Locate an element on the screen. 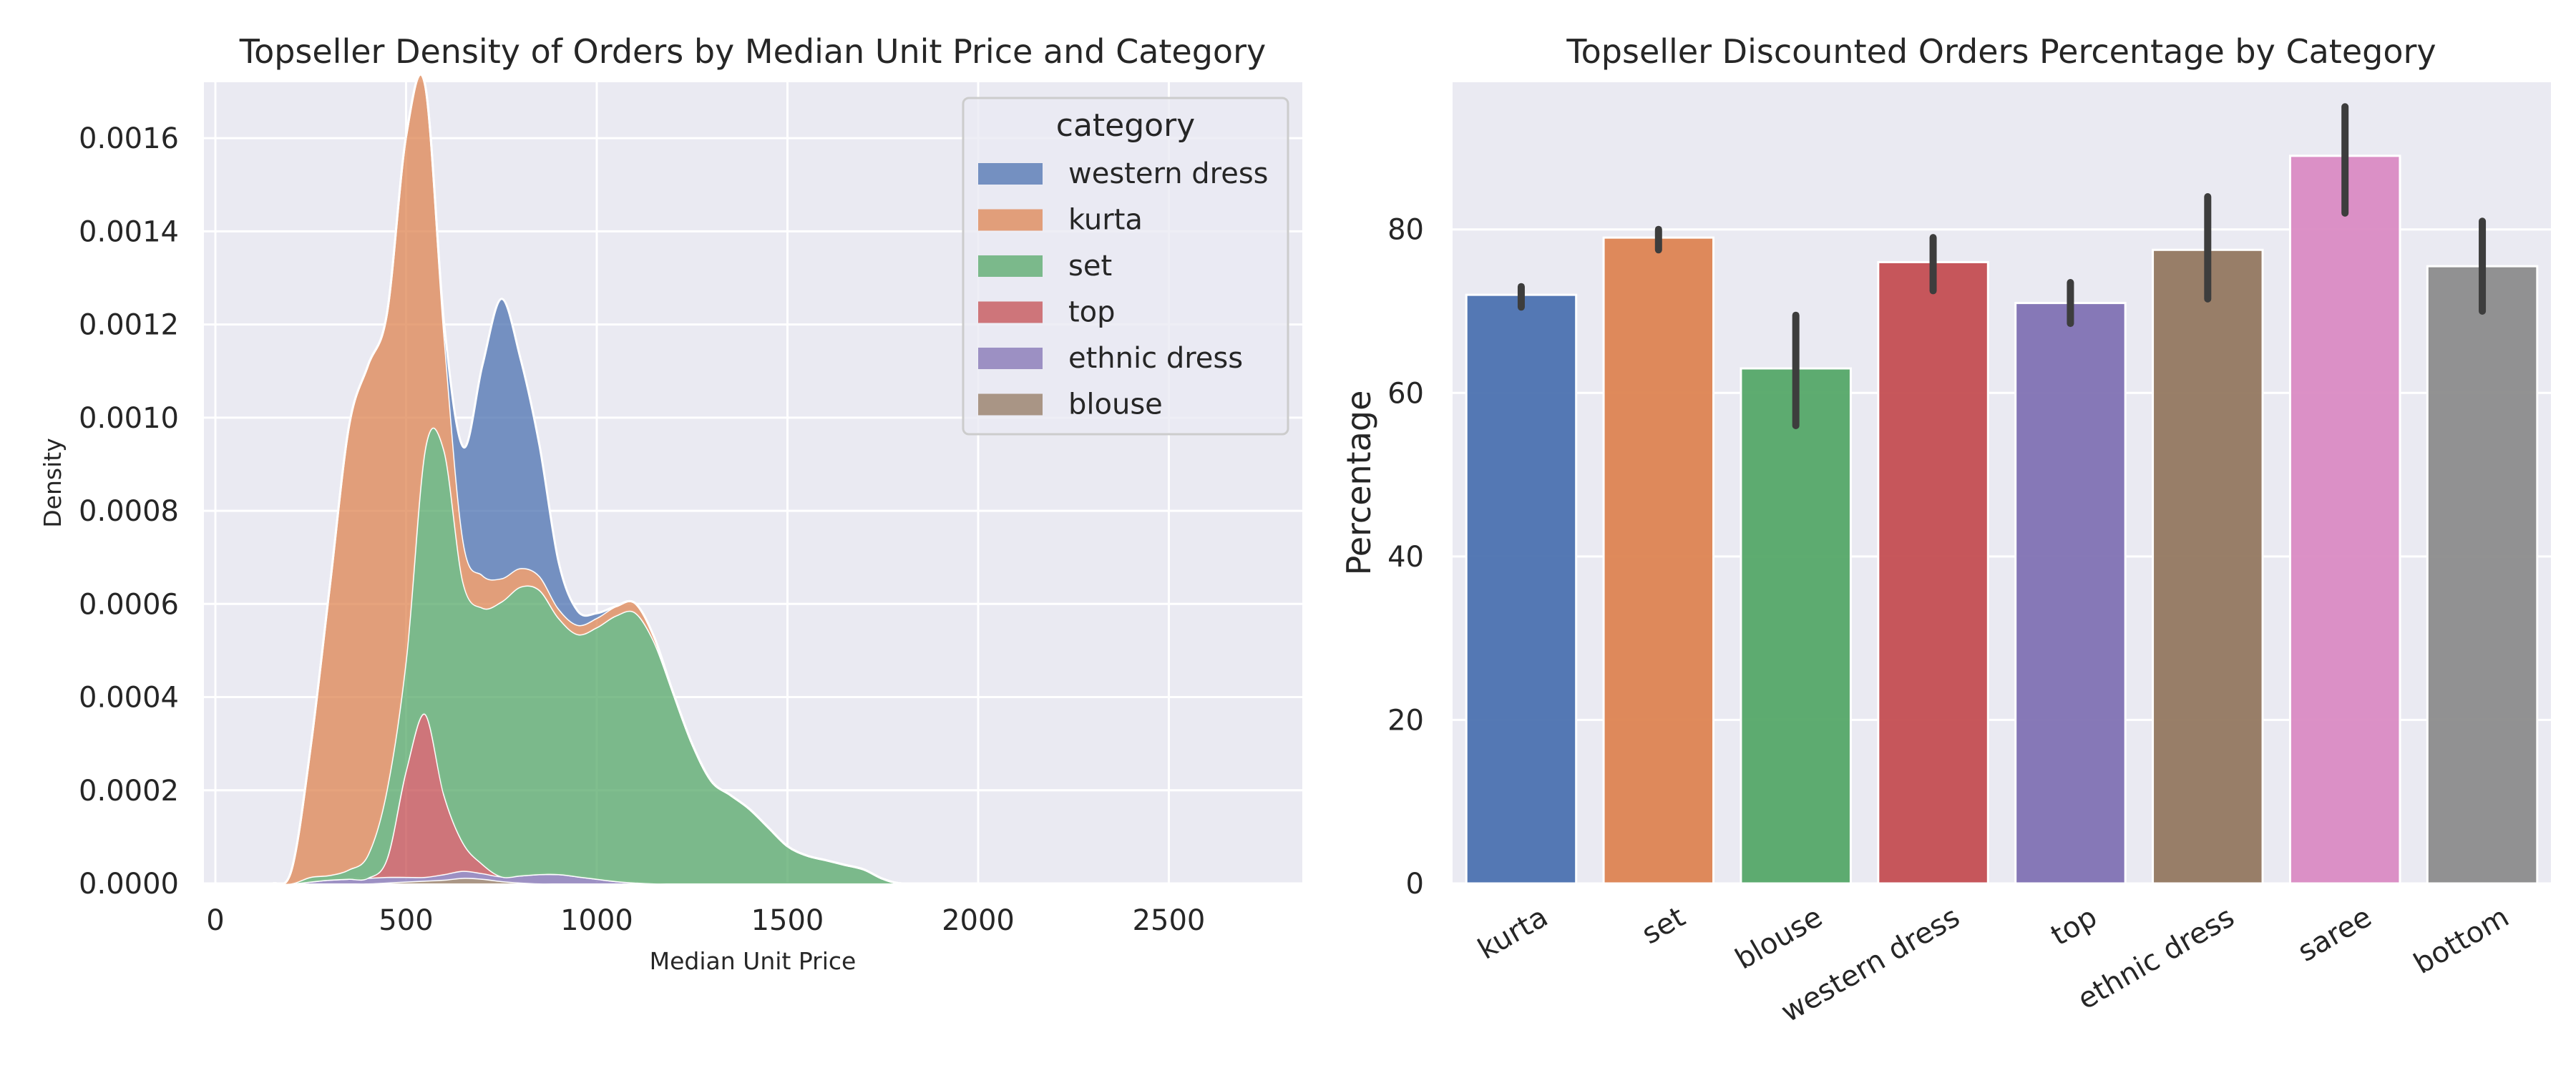 The width and height of the screenshot is (2576, 1073). legend-label-kurta: kurta is located at coordinates (1105, 220).